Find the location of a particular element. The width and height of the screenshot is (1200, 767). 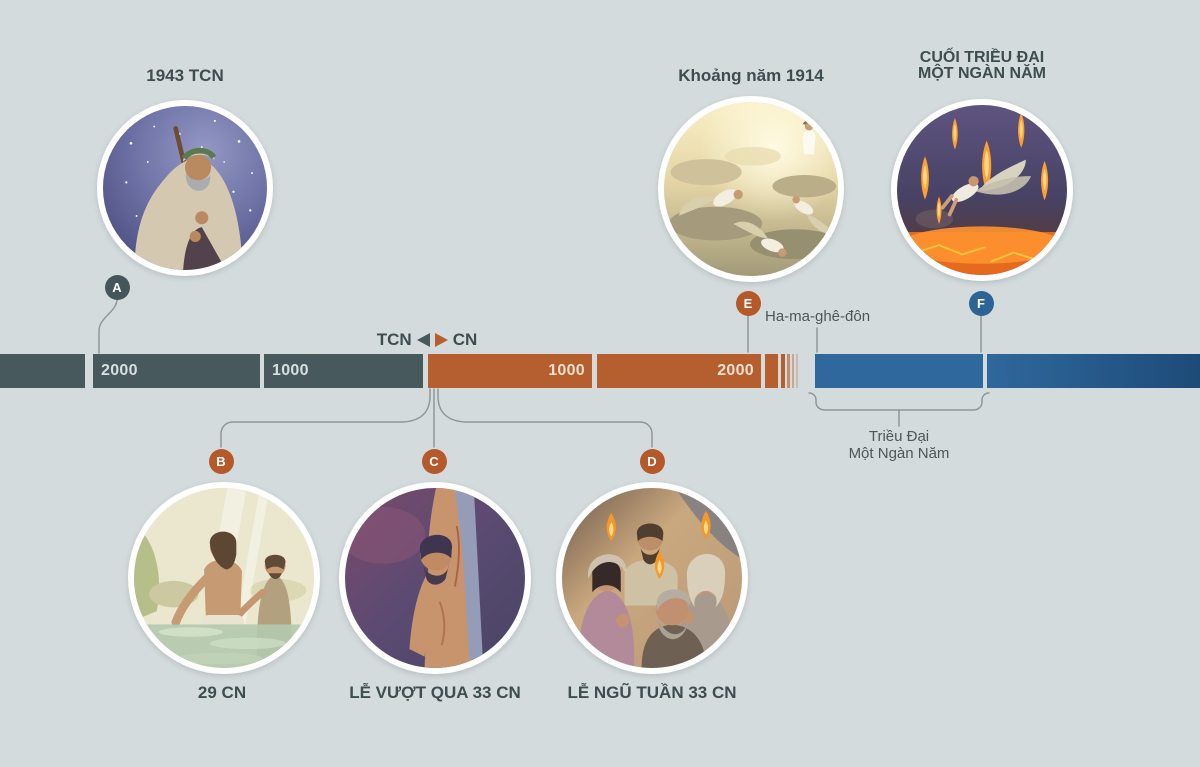

millennium-label: Triều Đại Một Ngàn Năm is located at coordinates (899, 445).